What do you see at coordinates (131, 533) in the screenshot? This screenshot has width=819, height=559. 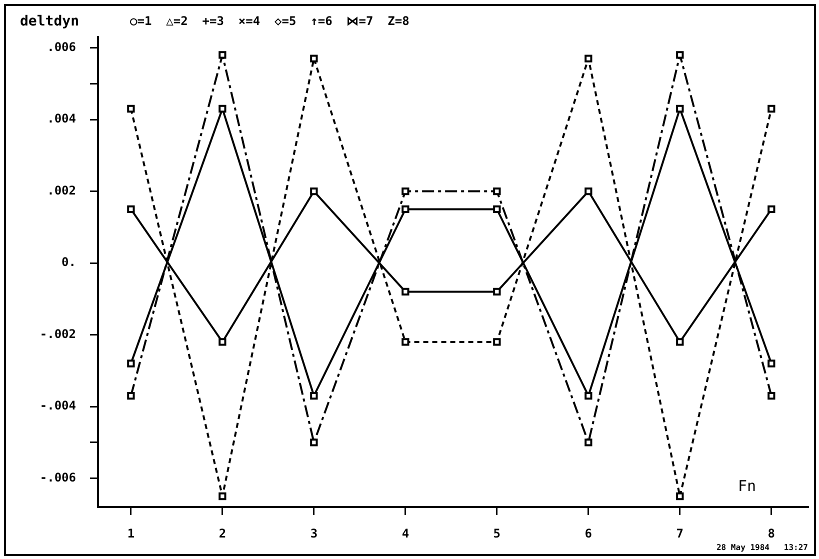 I see `x-tick-label: 1` at bounding box center [131, 533].